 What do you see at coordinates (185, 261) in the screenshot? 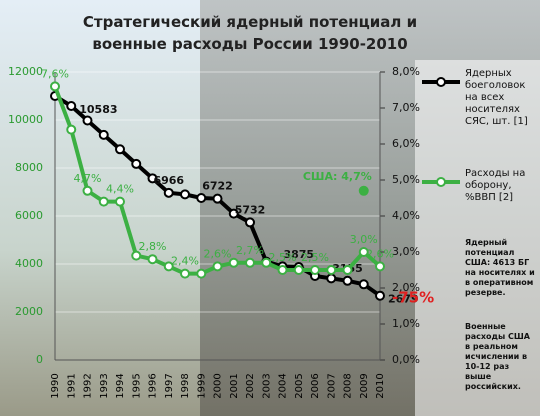
I see `data-label: 2,4%` at bounding box center [185, 261].